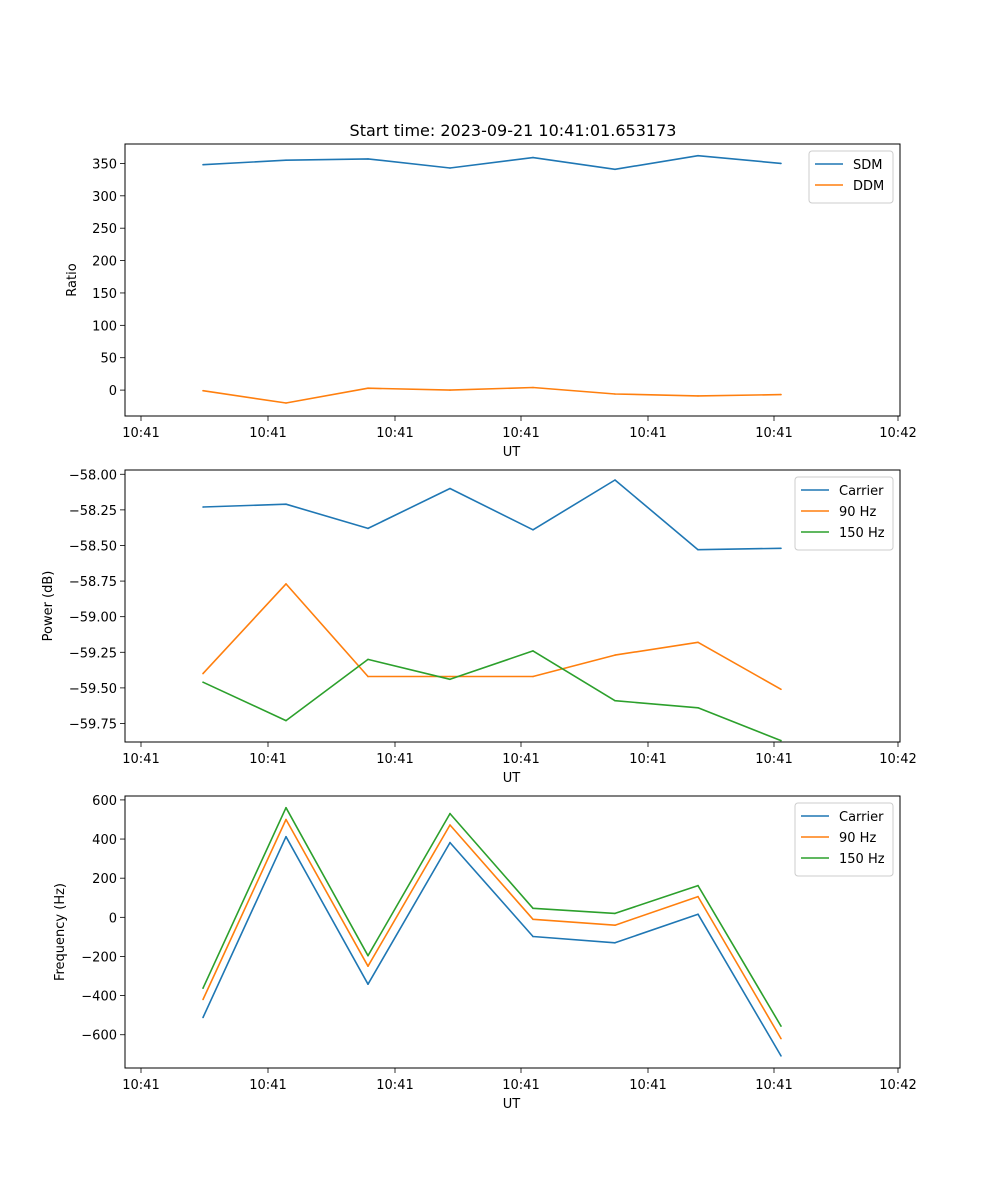 The width and height of the screenshot is (1000, 1200). What do you see at coordinates (868, 186) in the screenshot?
I see `legend-entry: DDM` at bounding box center [868, 186].